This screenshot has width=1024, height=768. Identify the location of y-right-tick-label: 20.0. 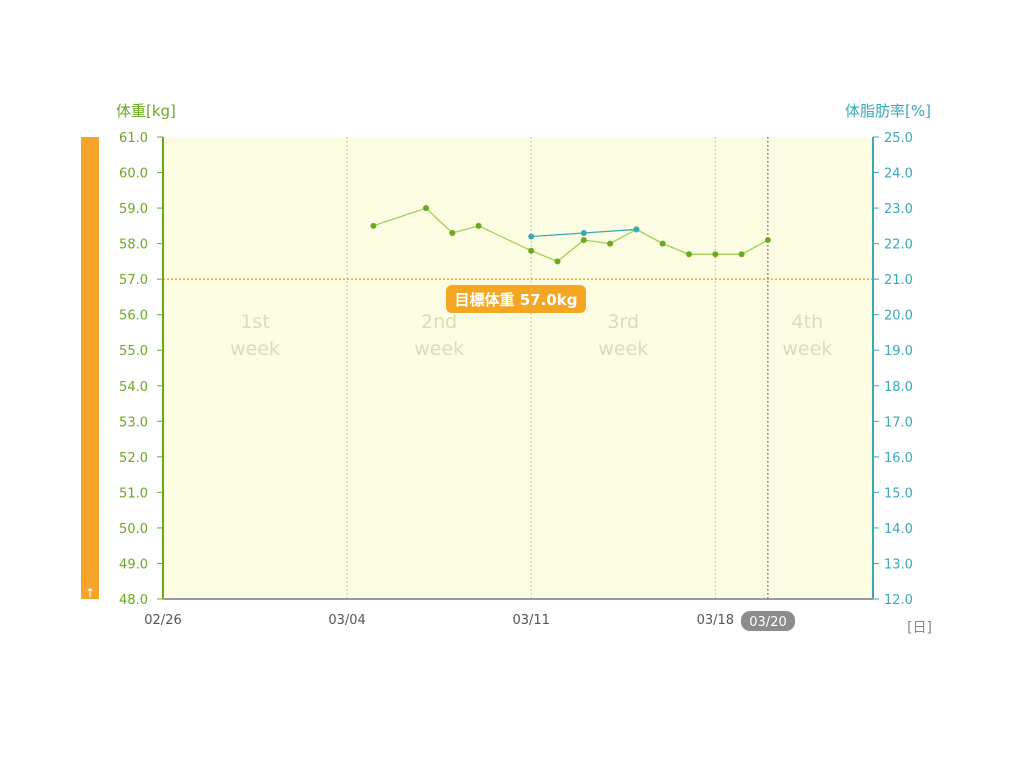
(898, 316).